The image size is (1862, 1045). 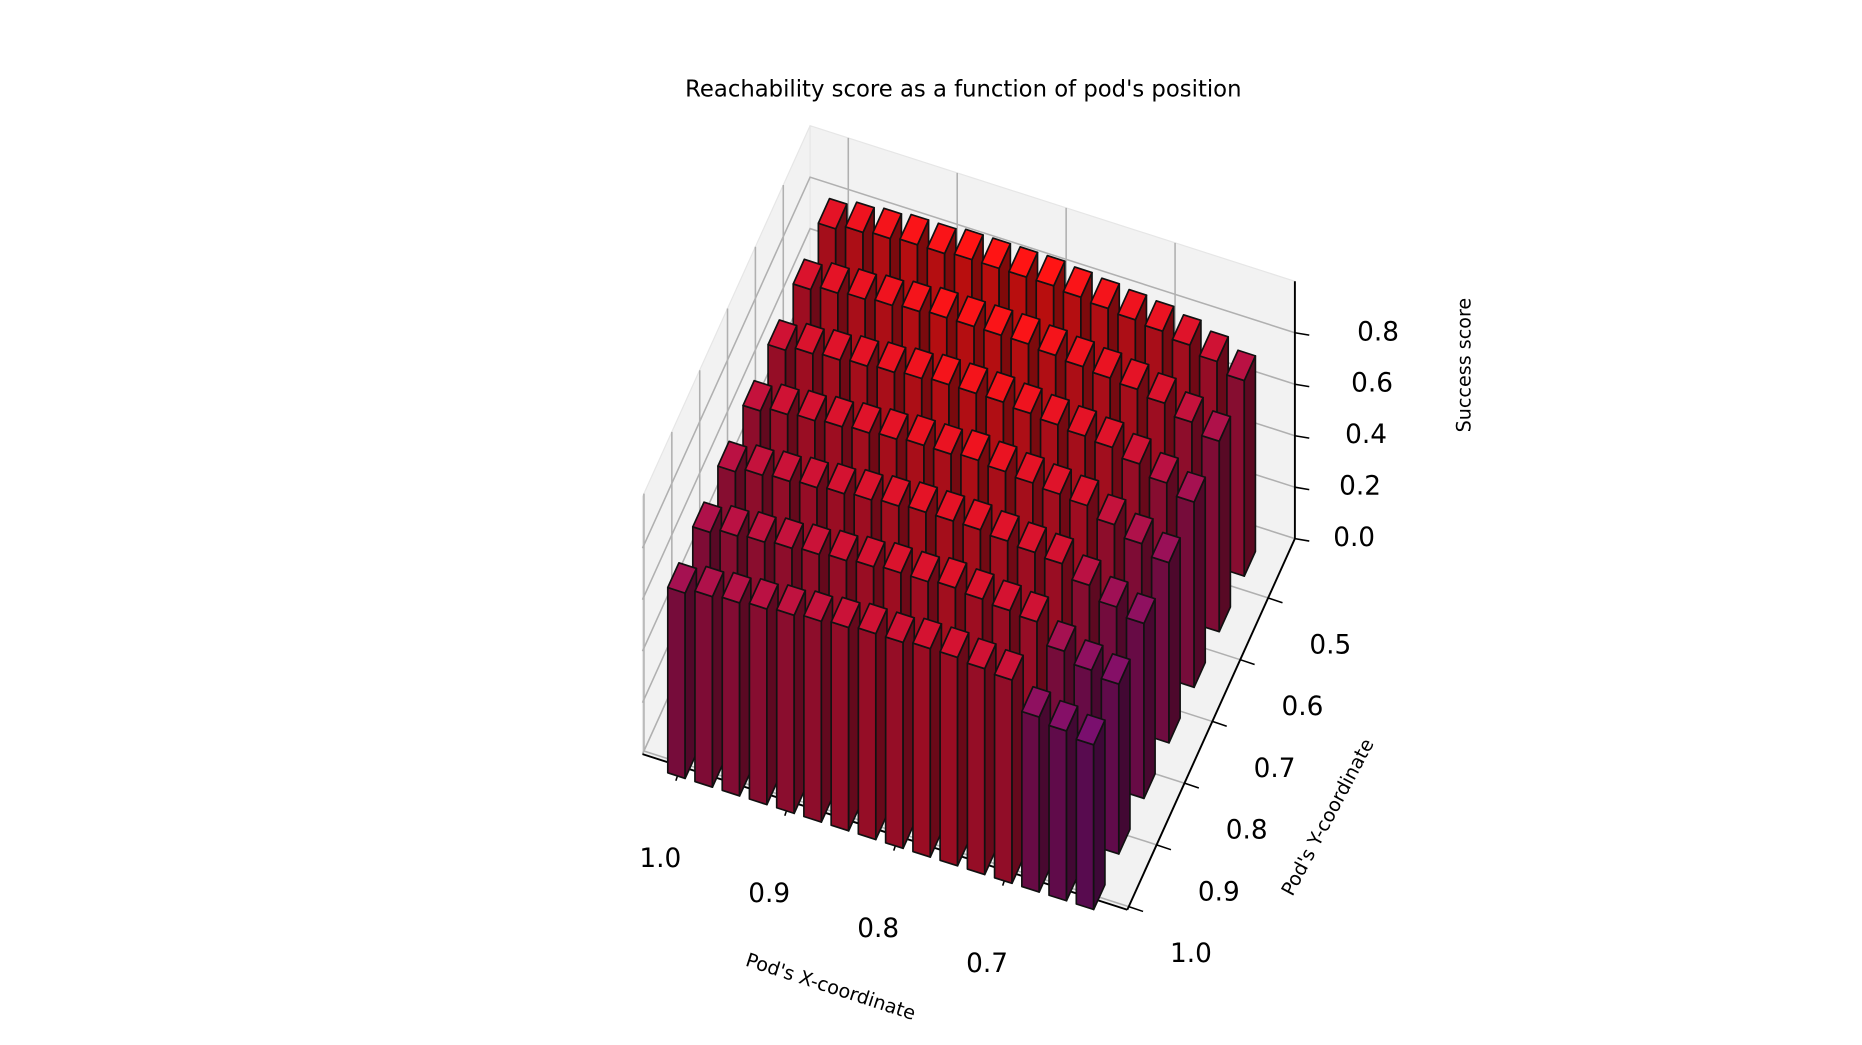 What do you see at coordinates (1463, 365) in the screenshot?
I see `z-axis-label: Success score` at bounding box center [1463, 365].